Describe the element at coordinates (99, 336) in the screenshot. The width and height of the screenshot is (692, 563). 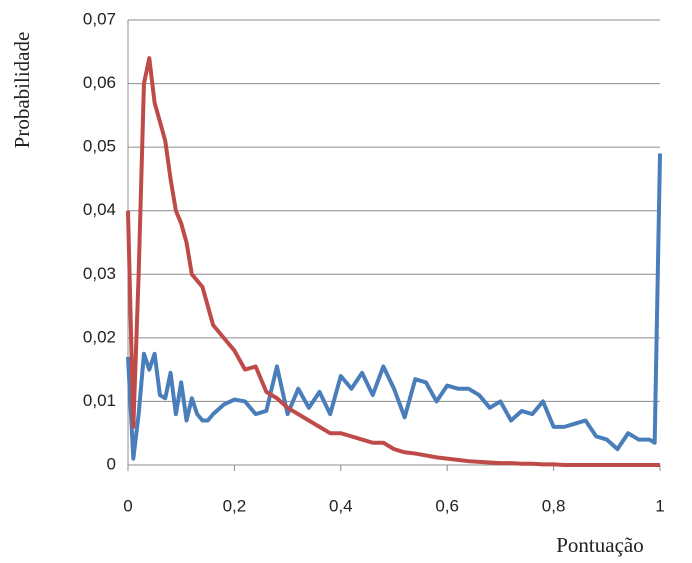
I see `y-tick-label: 0,02` at that location.